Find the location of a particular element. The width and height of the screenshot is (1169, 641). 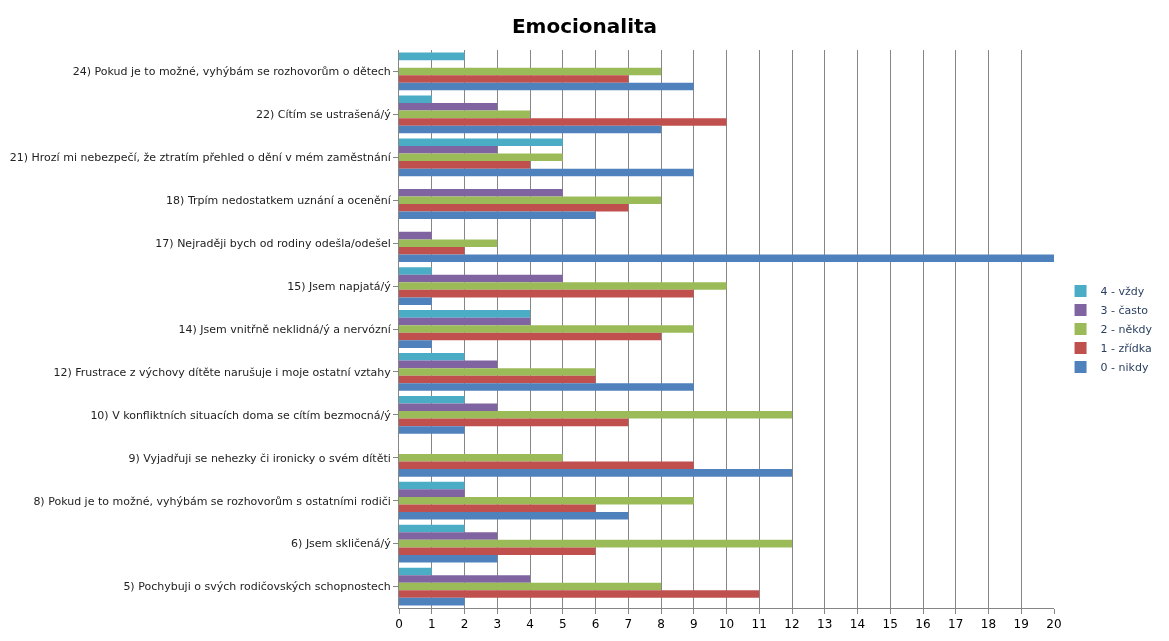

y-tick-label: 18) Trpím nedostatkem uznání a ocenění is located at coordinates (279, 201).